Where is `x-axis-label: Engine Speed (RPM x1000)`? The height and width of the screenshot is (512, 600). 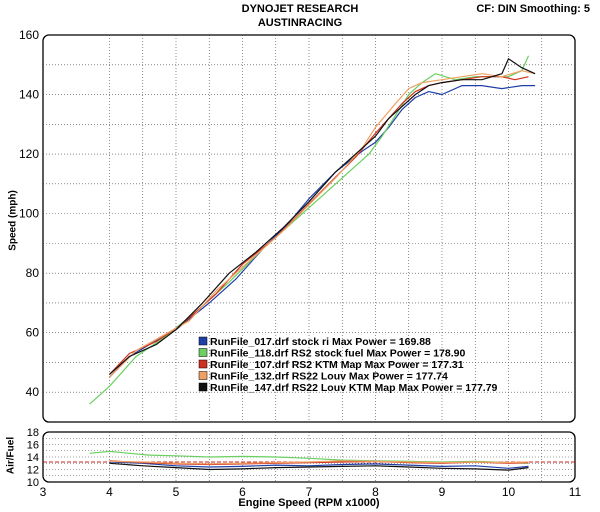 x-axis-label: Engine Speed (RPM x1000) is located at coordinates (309, 503).